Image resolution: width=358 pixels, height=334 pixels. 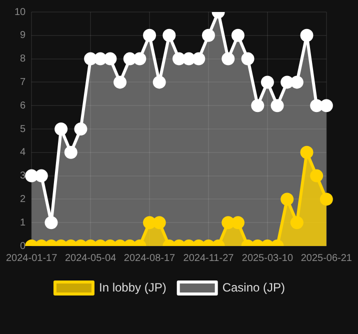 What do you see at coordinates (23, 59) in the screenshot?
I see `y-tick-label: 8` at bounding box center [23, 59].